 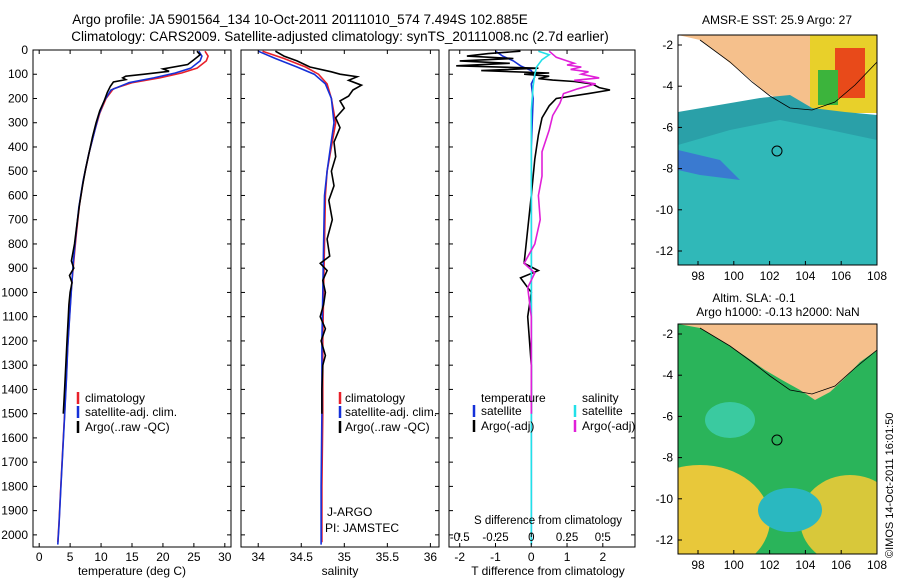 I want to click on legend-t-satellite-label: satellite, so click(x=501, y=411).